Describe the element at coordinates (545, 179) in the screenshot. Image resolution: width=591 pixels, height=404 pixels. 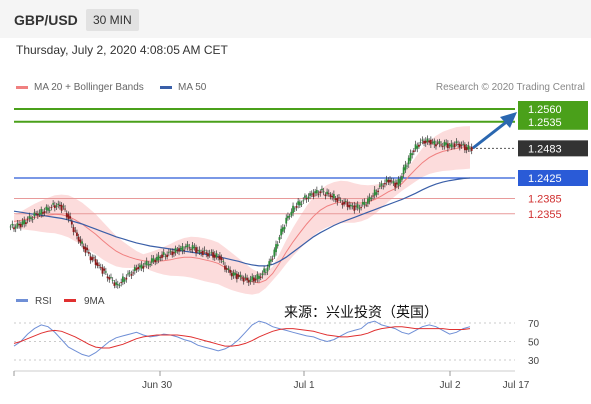
I see `price-level-label: 1.2425` at that location.